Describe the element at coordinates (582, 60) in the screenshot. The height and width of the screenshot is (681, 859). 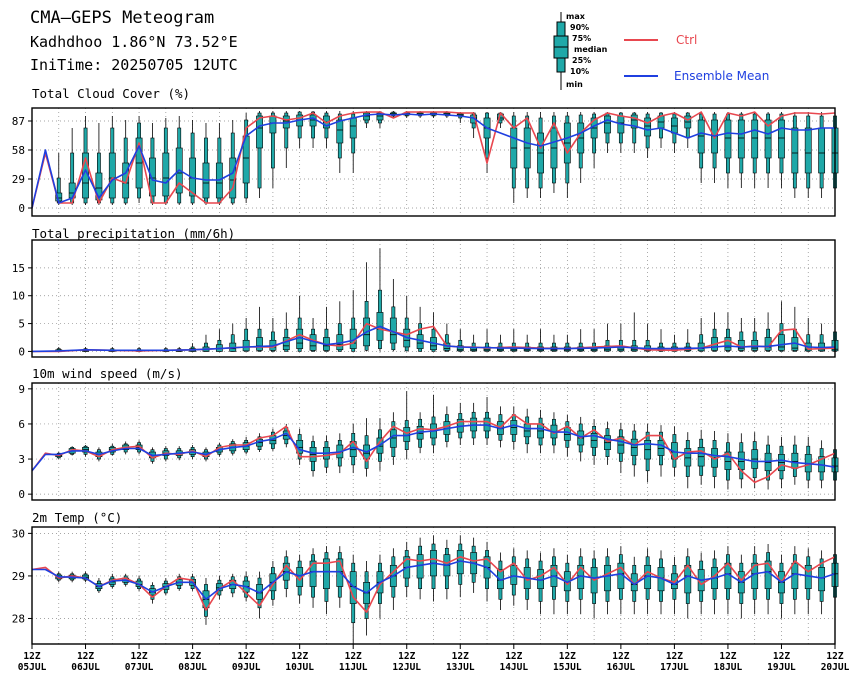
I see `legend-p25-label: 25%` at that location.